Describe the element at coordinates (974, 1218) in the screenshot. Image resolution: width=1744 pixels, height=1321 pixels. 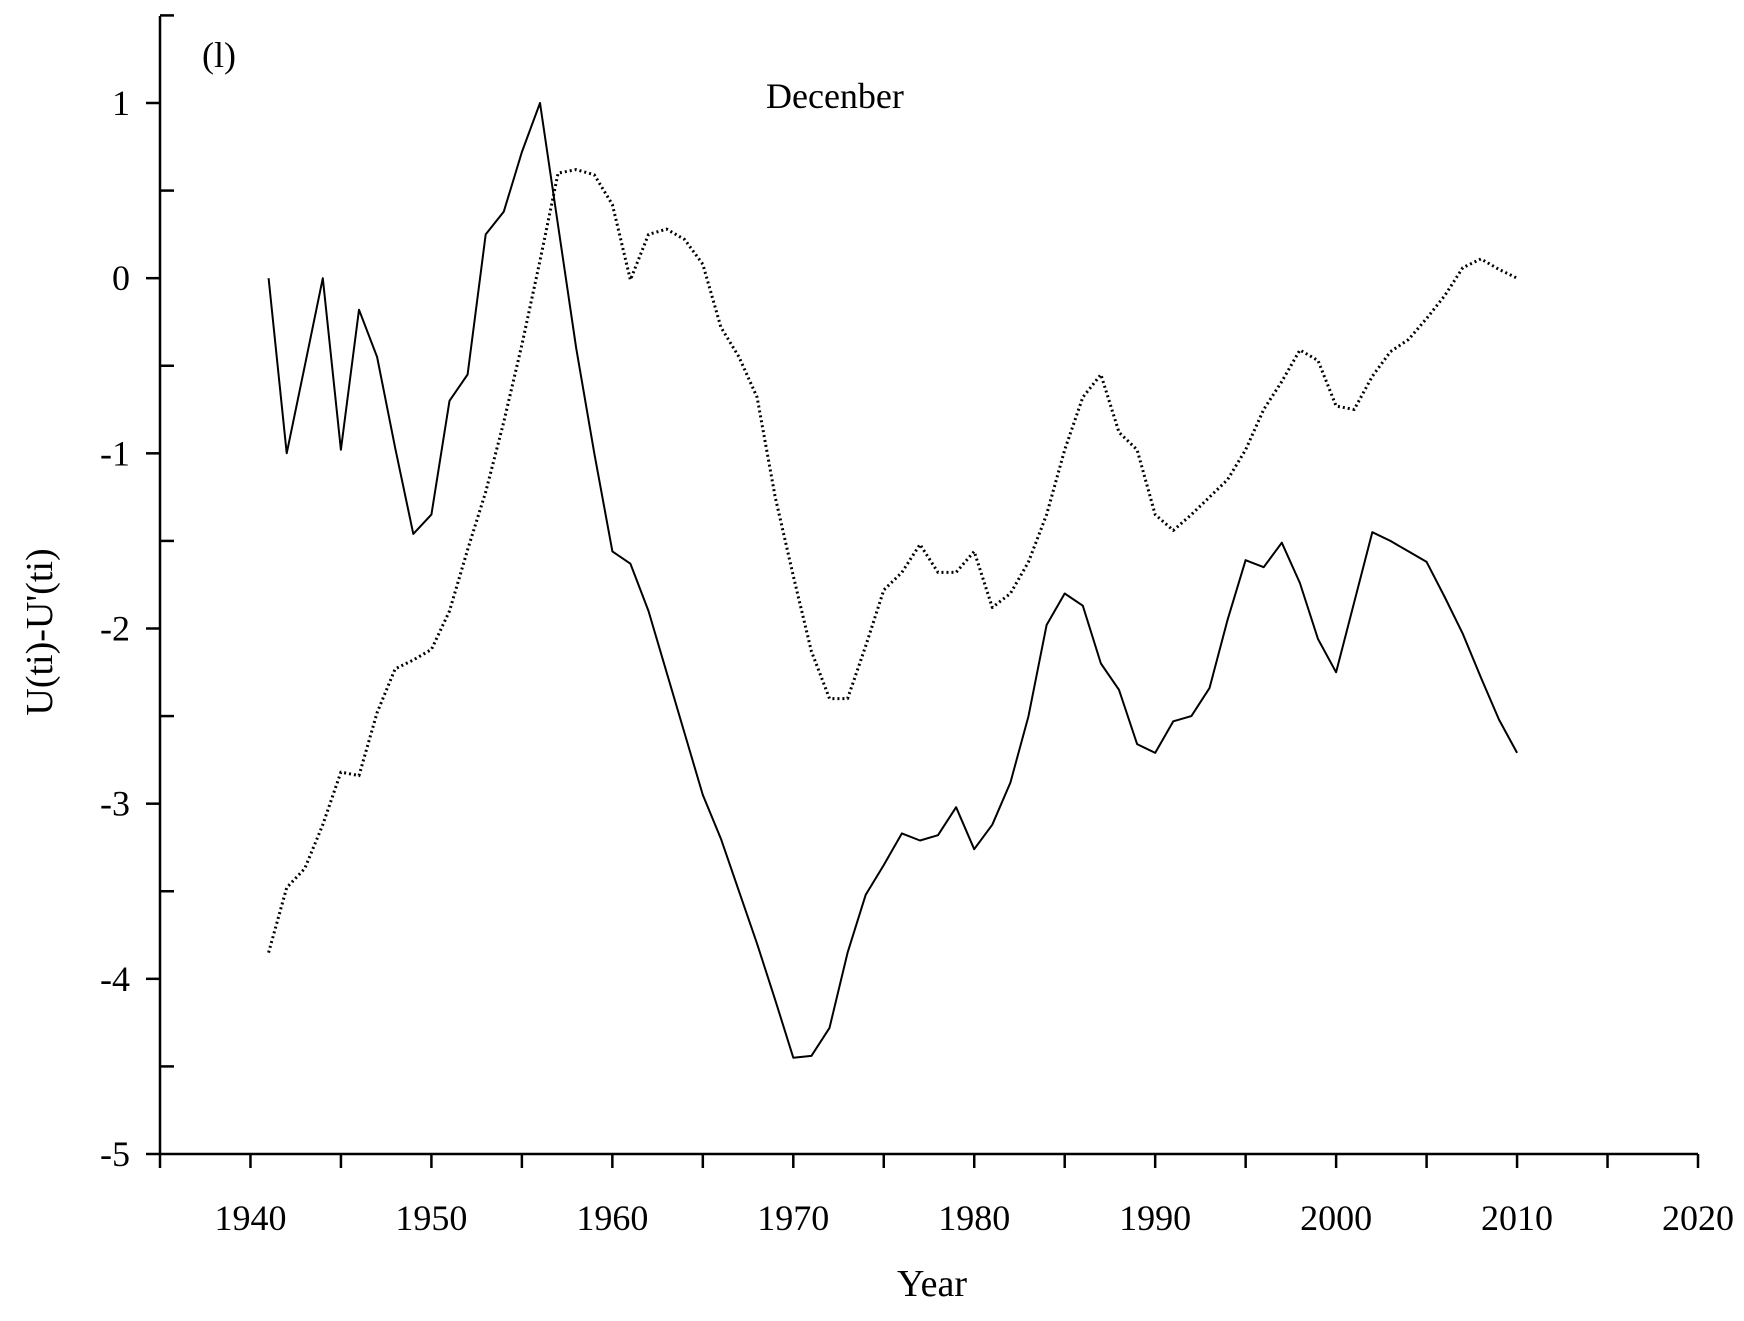
I see `x-tick-label: 1980` at that location.